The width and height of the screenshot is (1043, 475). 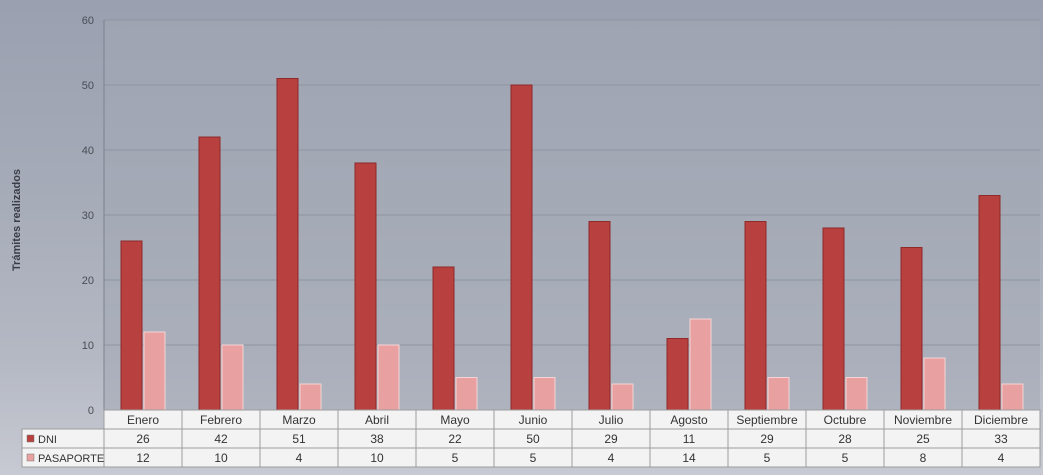 I want to click on bar-pasaporte-enero, so click(x=154, y=371).